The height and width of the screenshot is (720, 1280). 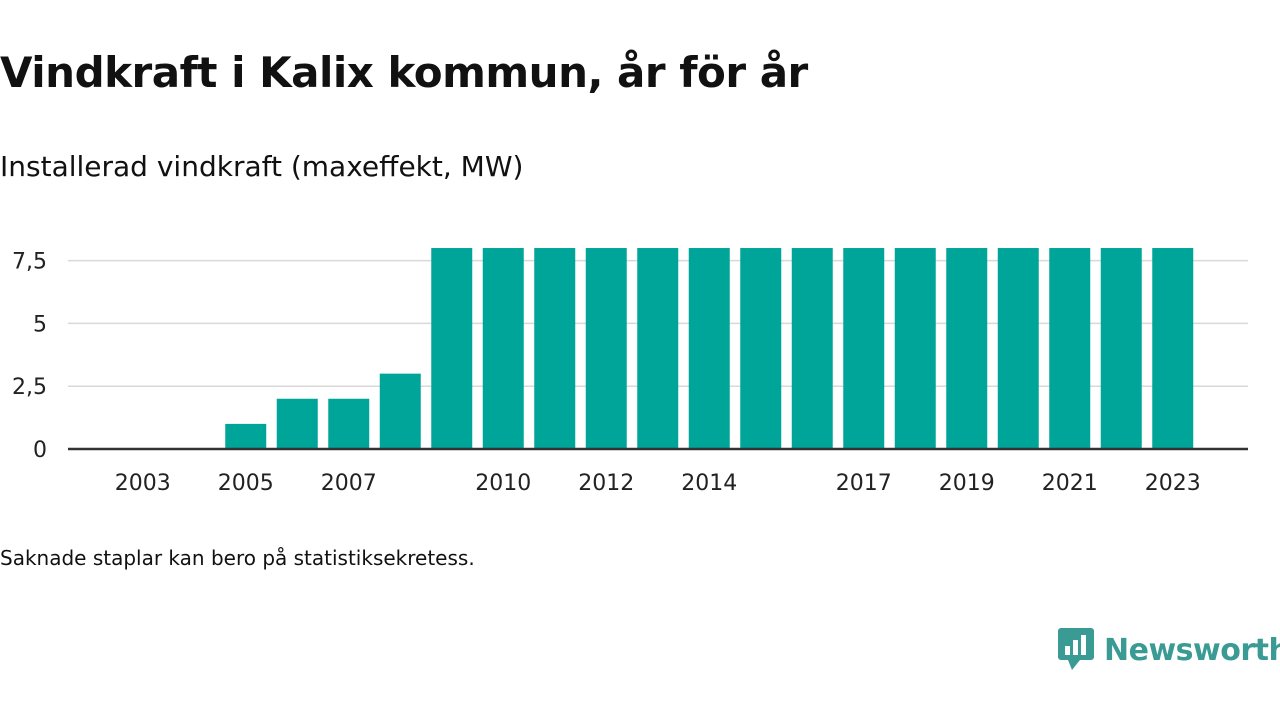 What do you see at coordinates (452, 348) in the screenshot?
I see `bar-2009` at bounding box center [452, 348].